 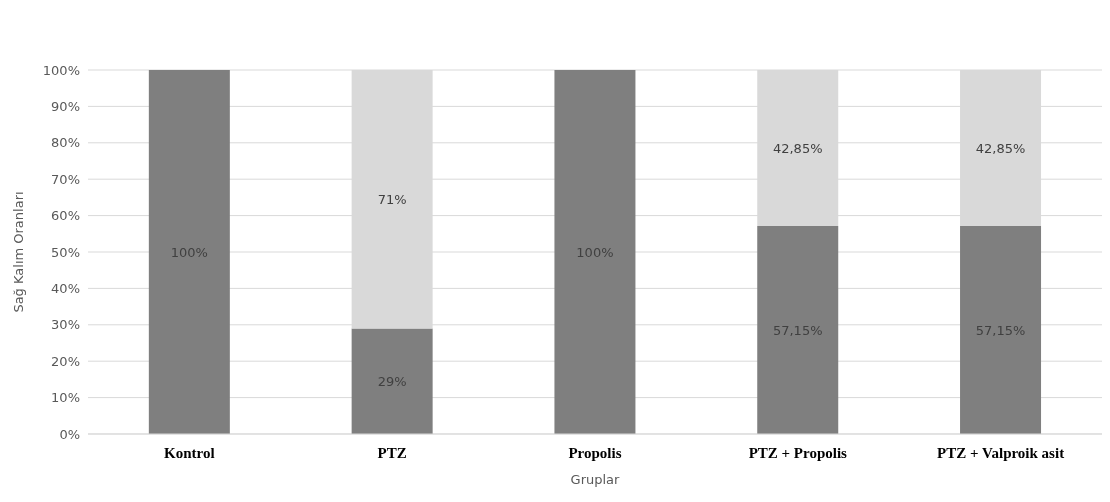 What do you see at coordinates (65, 398) in the screenshot?
I see `y-tick-label: 10%` at bounding box center [65, 398].